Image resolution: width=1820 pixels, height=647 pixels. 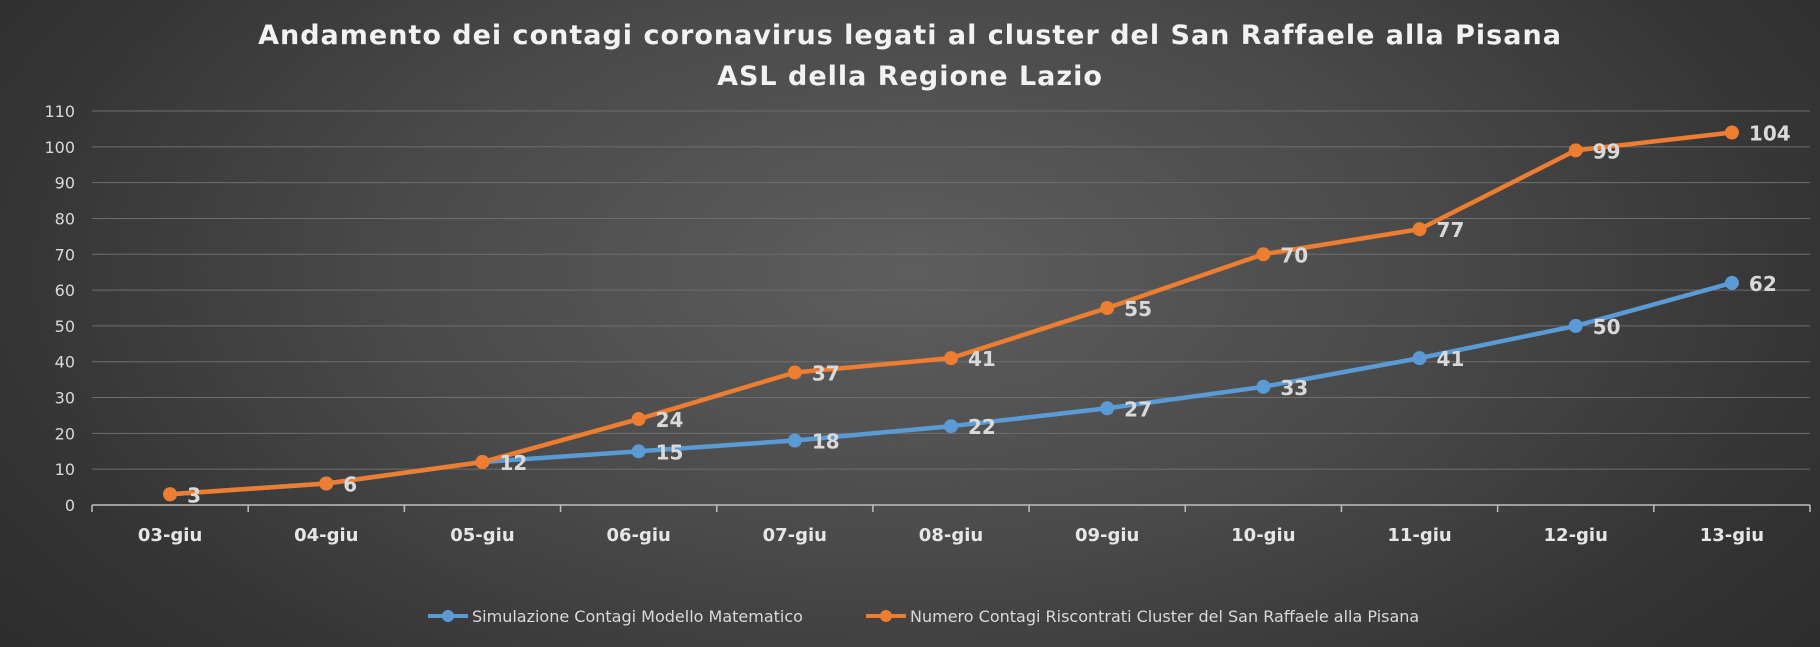 What do you see at coordinates (982, 427) in the screenshot?
I see `data-label-series-1: 22` at bounding box center [982, 427].